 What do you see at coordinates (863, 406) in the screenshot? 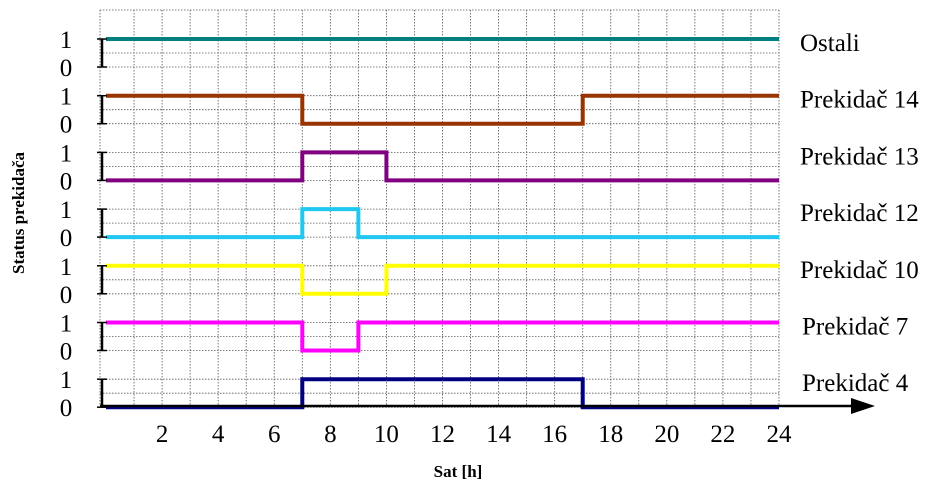
I see `x-axis-arrow` at bounding box center [863, 406].